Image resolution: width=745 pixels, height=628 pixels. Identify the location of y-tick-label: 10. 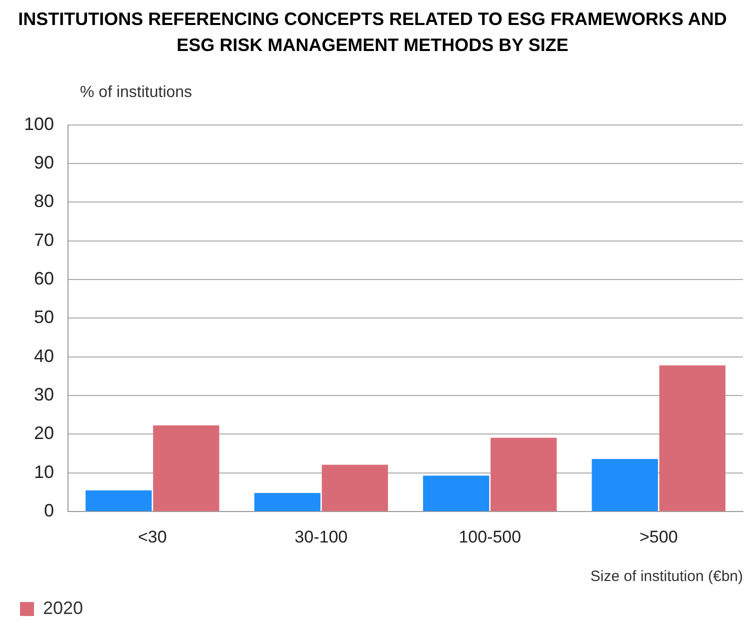
(44, 472).